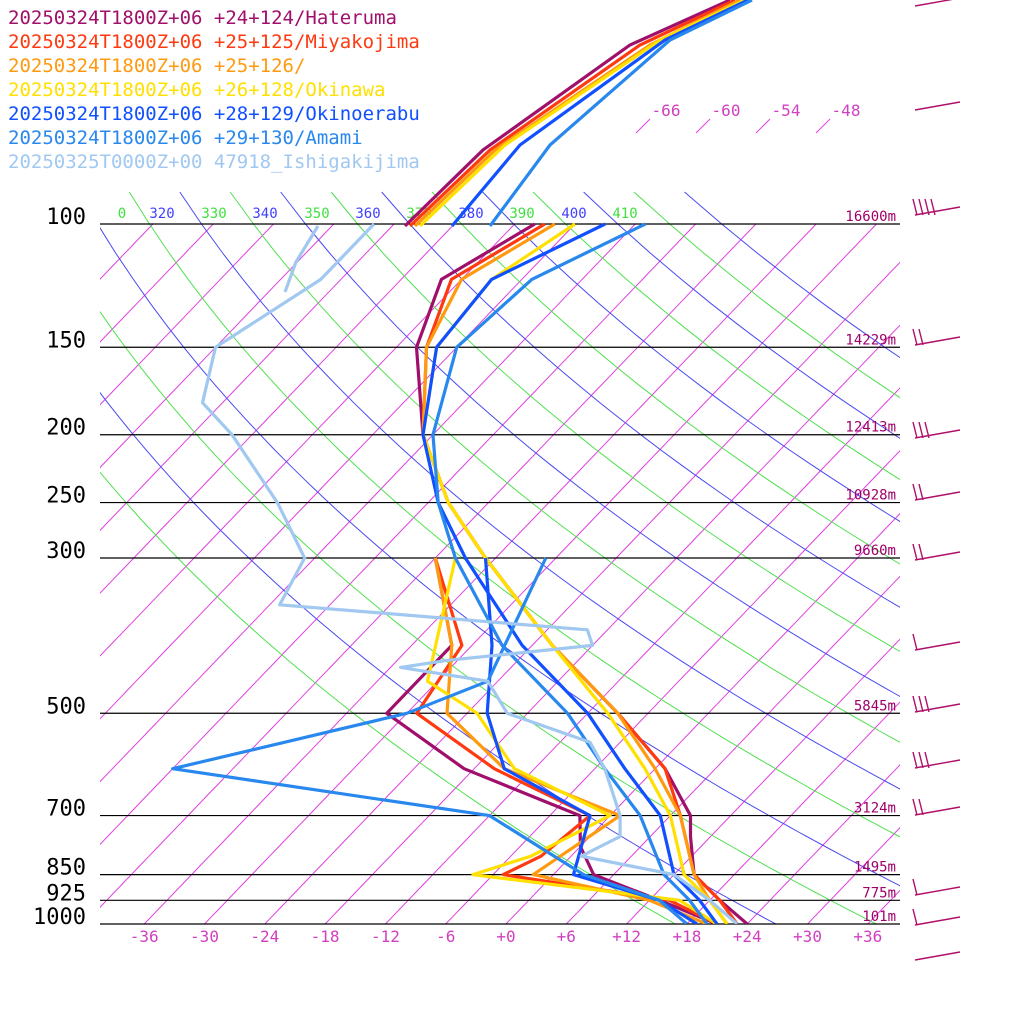 The image size is (1024, 1024). I want to click on pressure-label: 100, so click(66, 217).